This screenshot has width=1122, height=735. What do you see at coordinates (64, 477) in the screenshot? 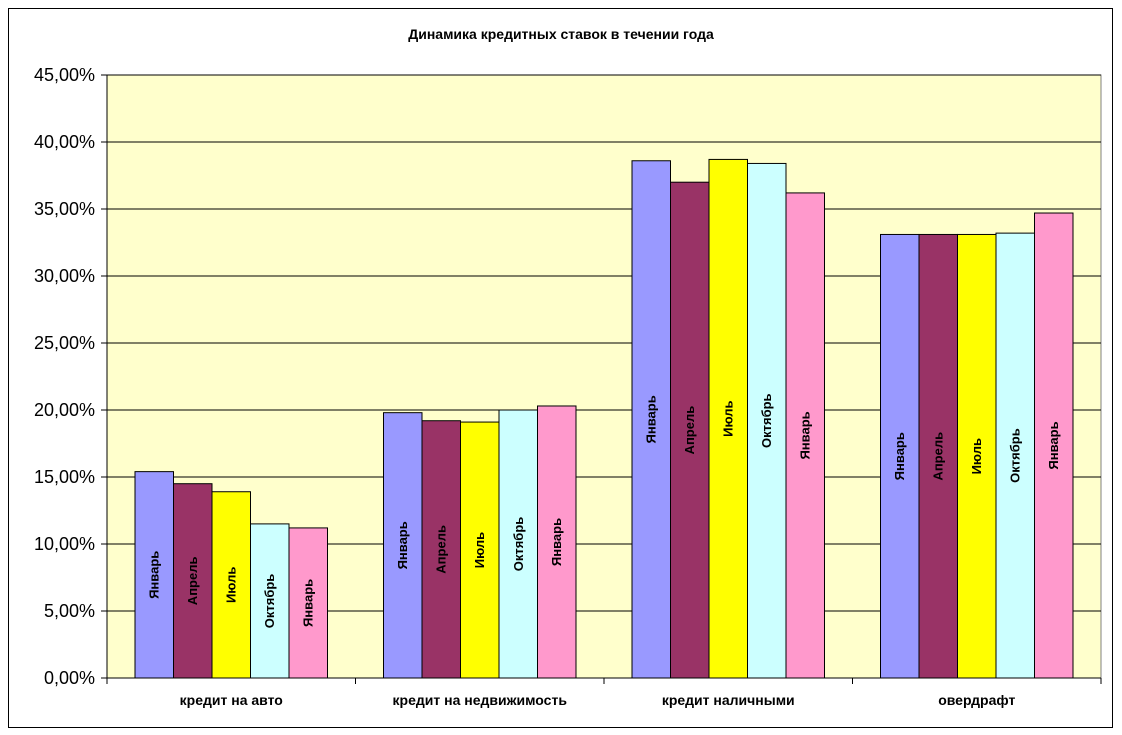
I see `y-tick-label: 15,00%` at bounding box center [64, 477].